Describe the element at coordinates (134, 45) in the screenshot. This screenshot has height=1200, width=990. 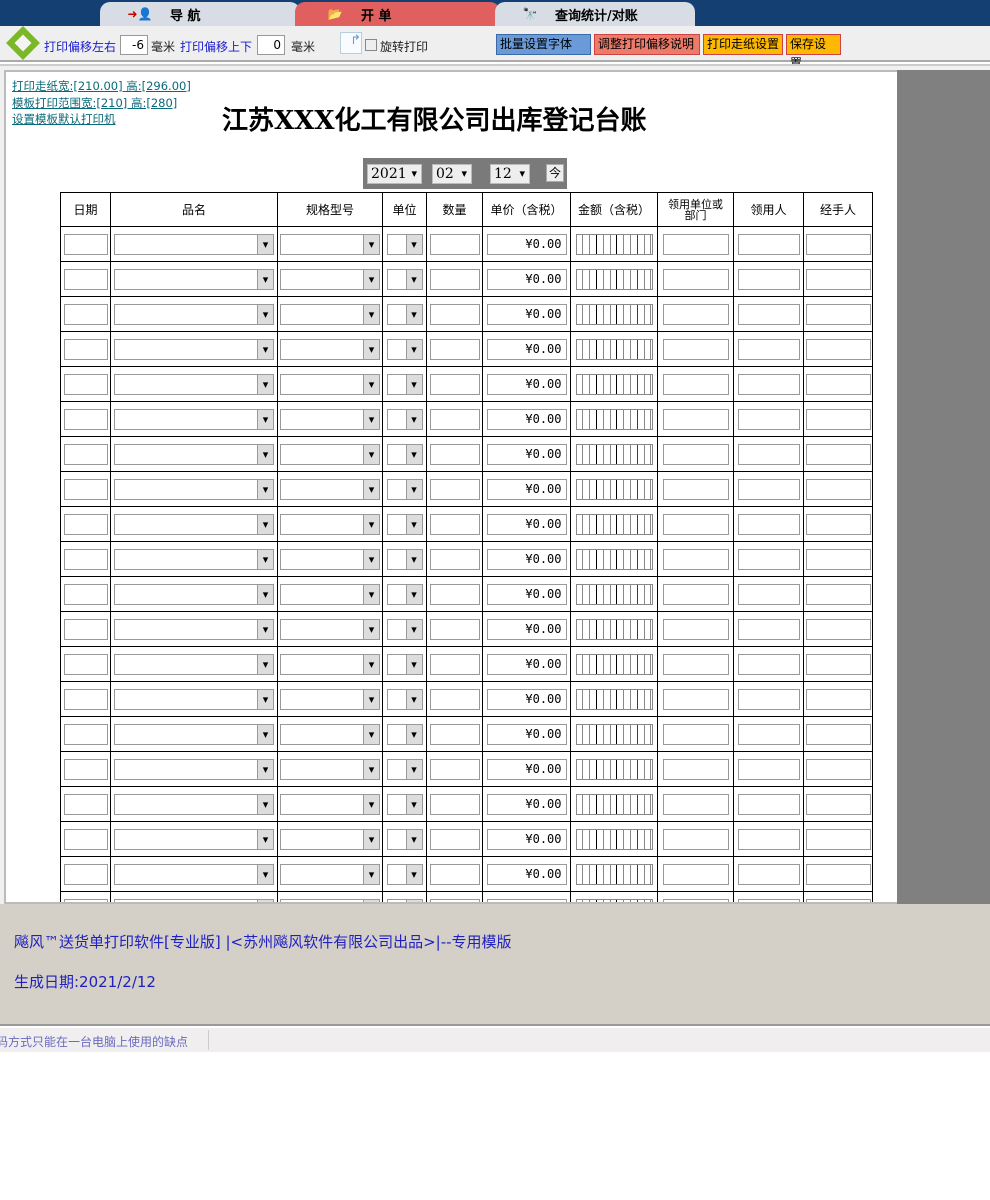
I see `offset-lr-input: -6` at that location.